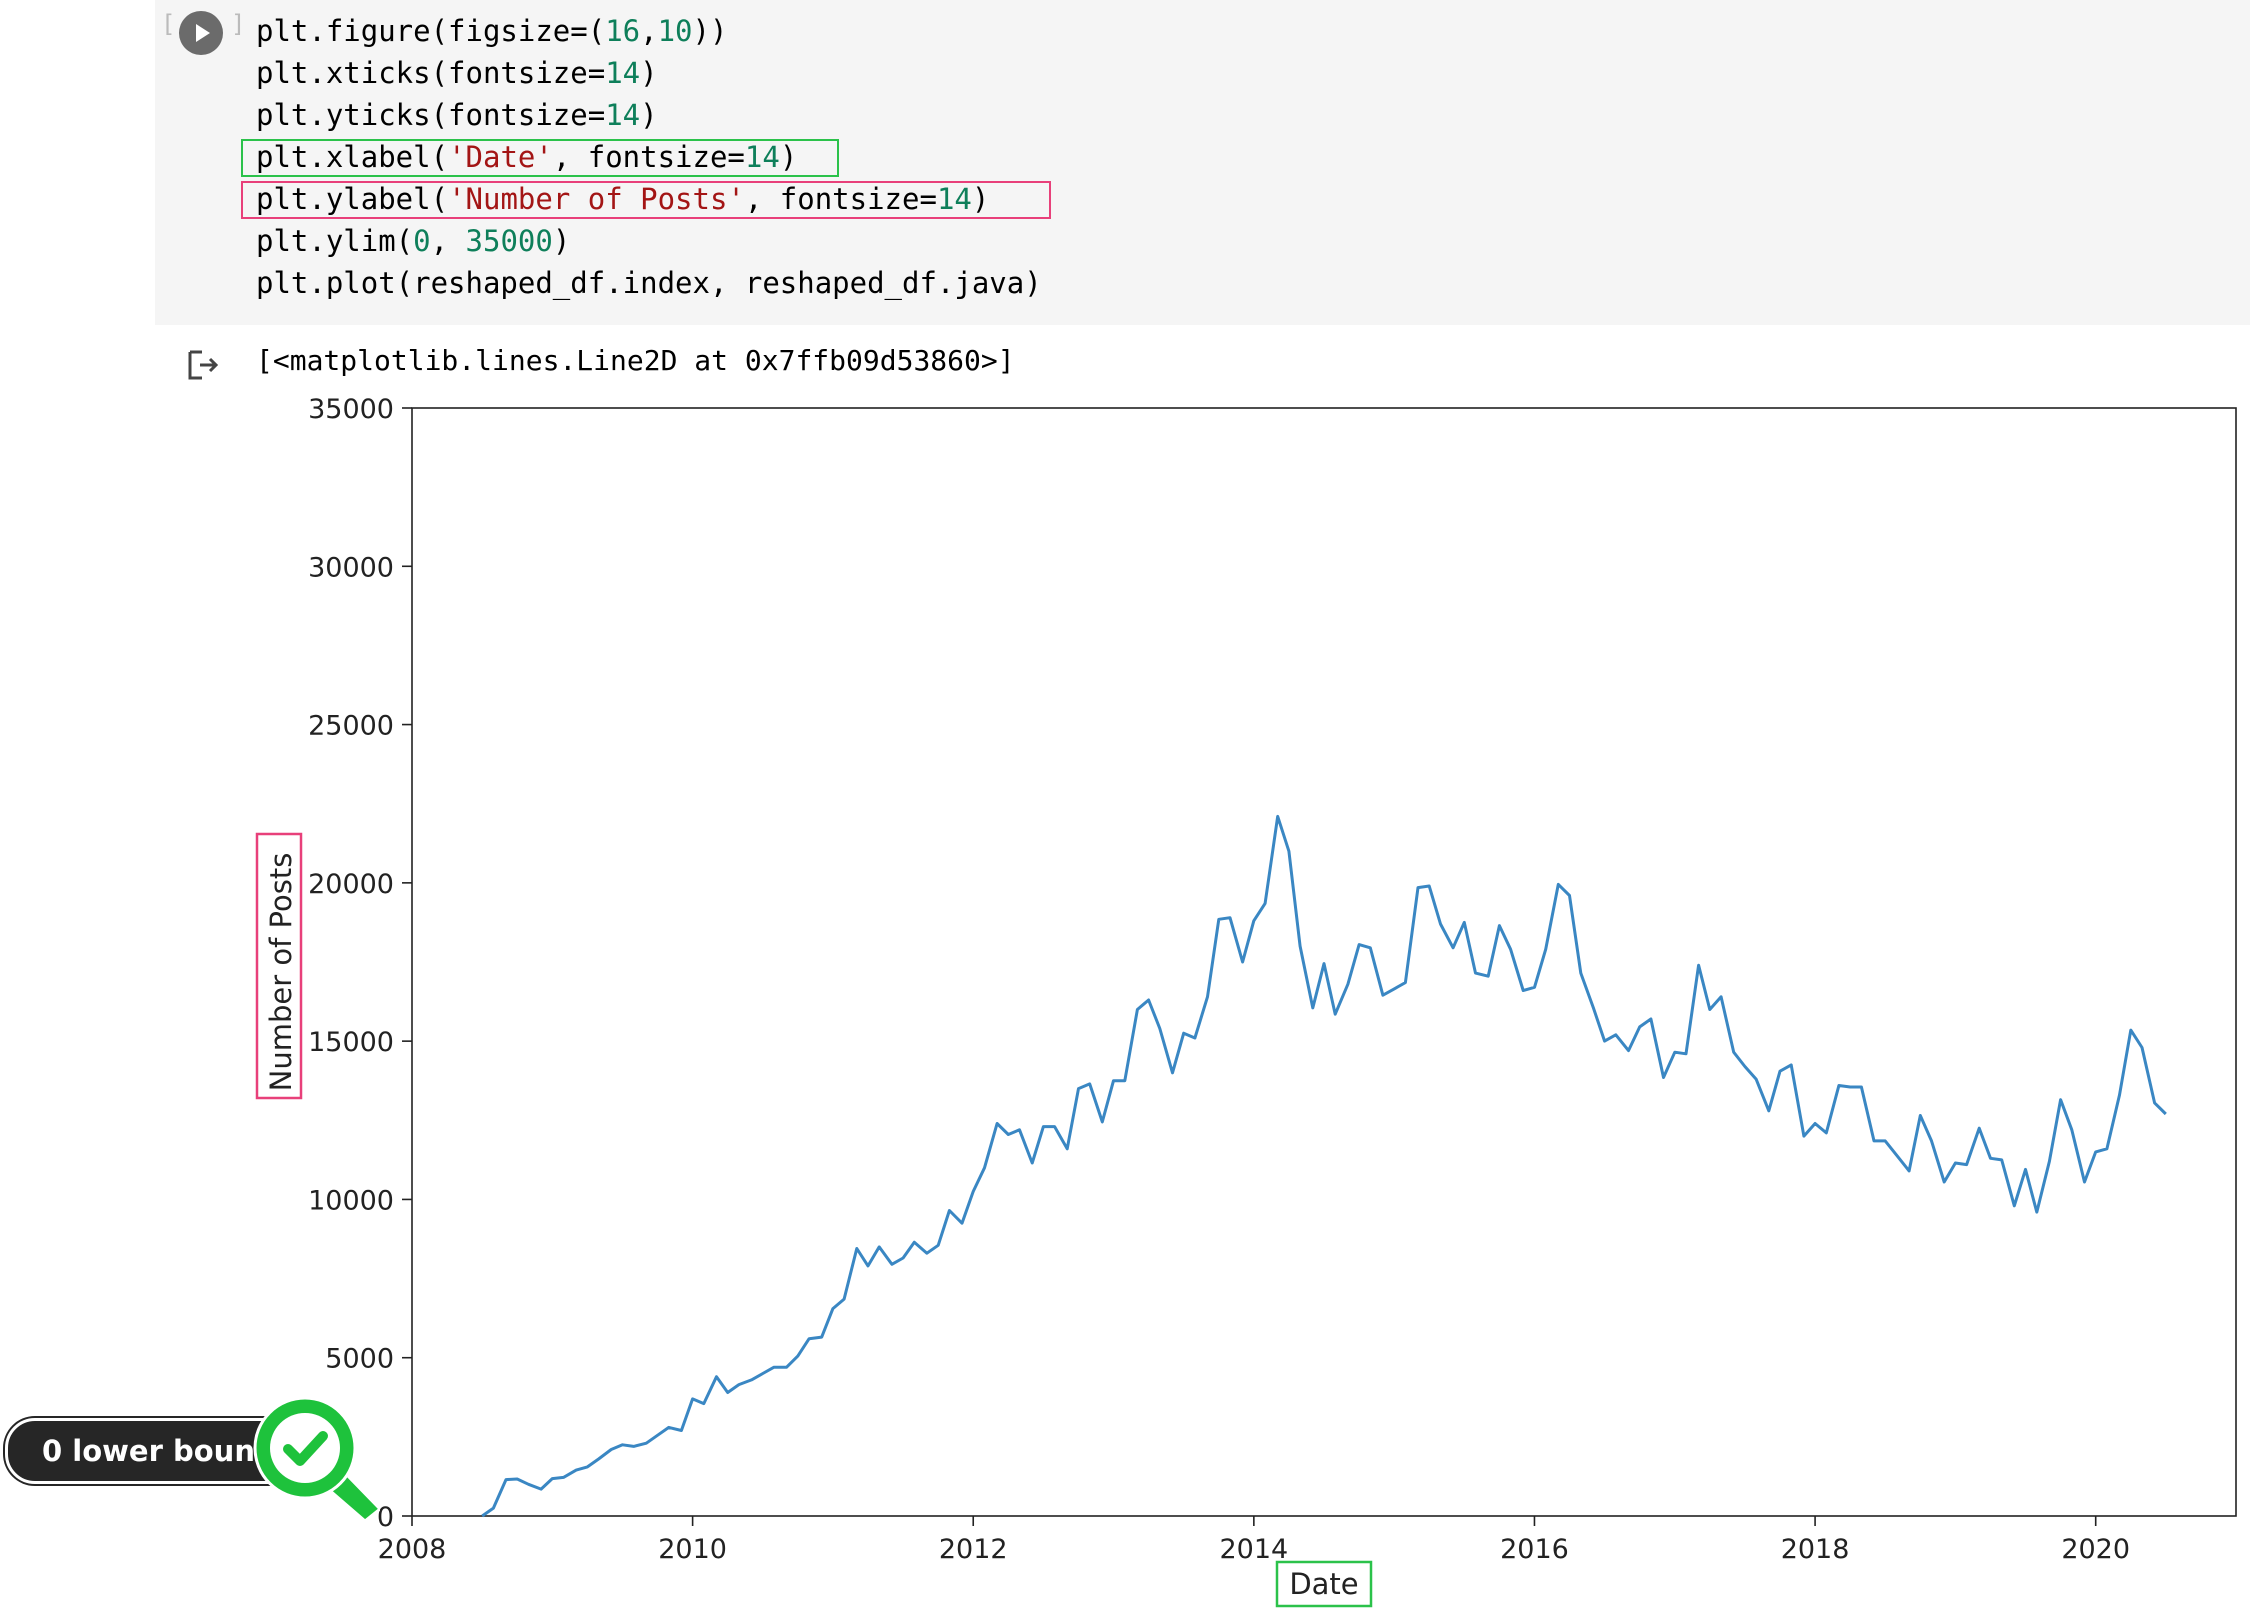  Describe the element at coordinates (168, 24) in the screenshot. I see `cell-bracket-left: [` at that location.